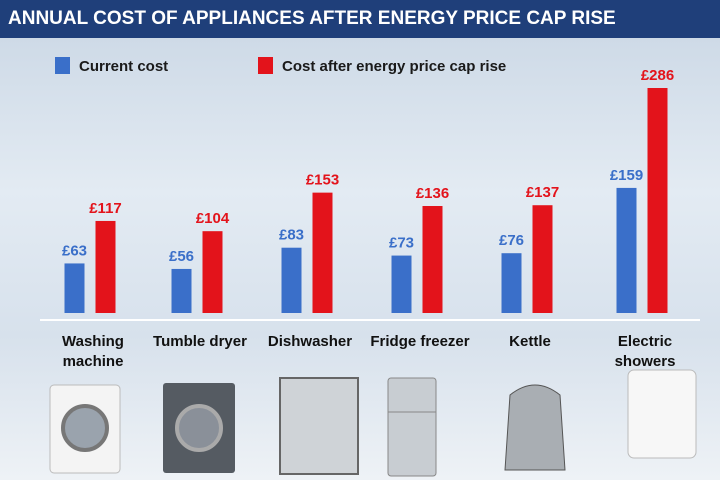  What do you see at coordinates (319, 426) in the screenshot?
I see `dishwasher-picture` at bounding box center [319, 426].